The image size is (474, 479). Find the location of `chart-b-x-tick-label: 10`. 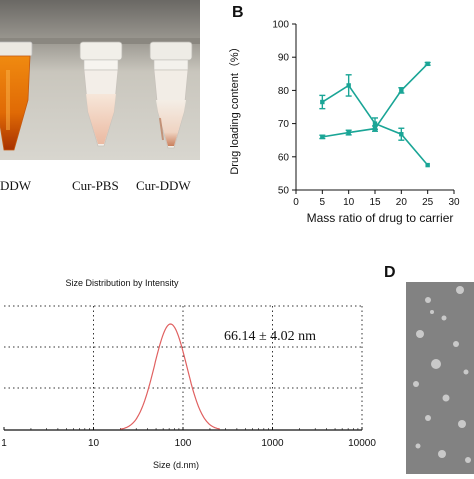

chart-b-x-tick-label: 10 is located at coordinates (349, 202).